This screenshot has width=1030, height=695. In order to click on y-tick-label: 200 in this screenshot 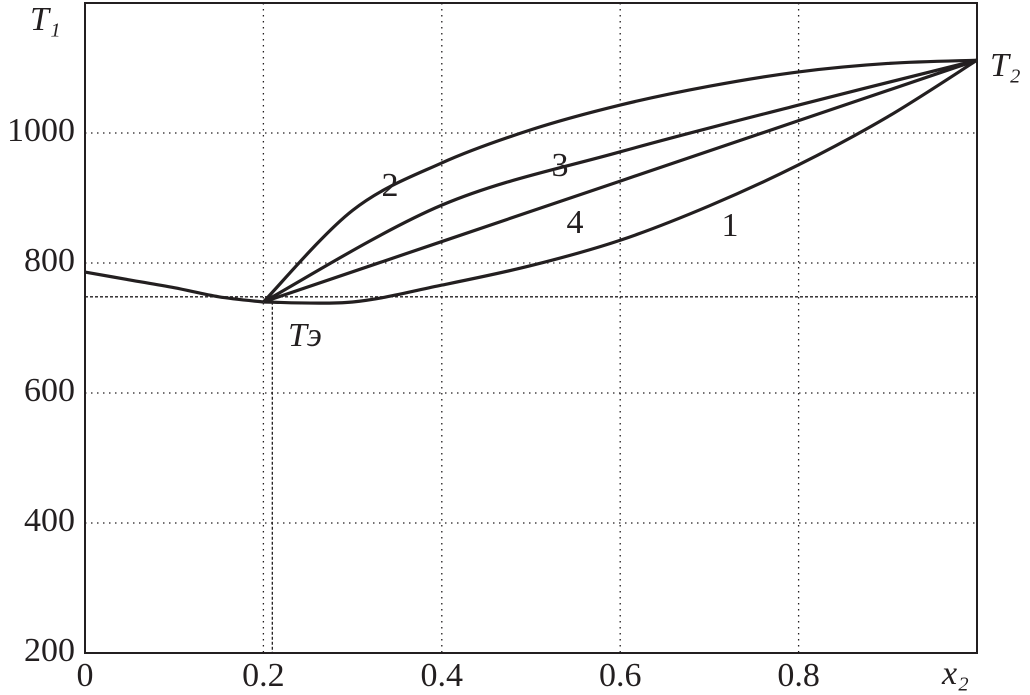, I will do `click(49, 650)`.